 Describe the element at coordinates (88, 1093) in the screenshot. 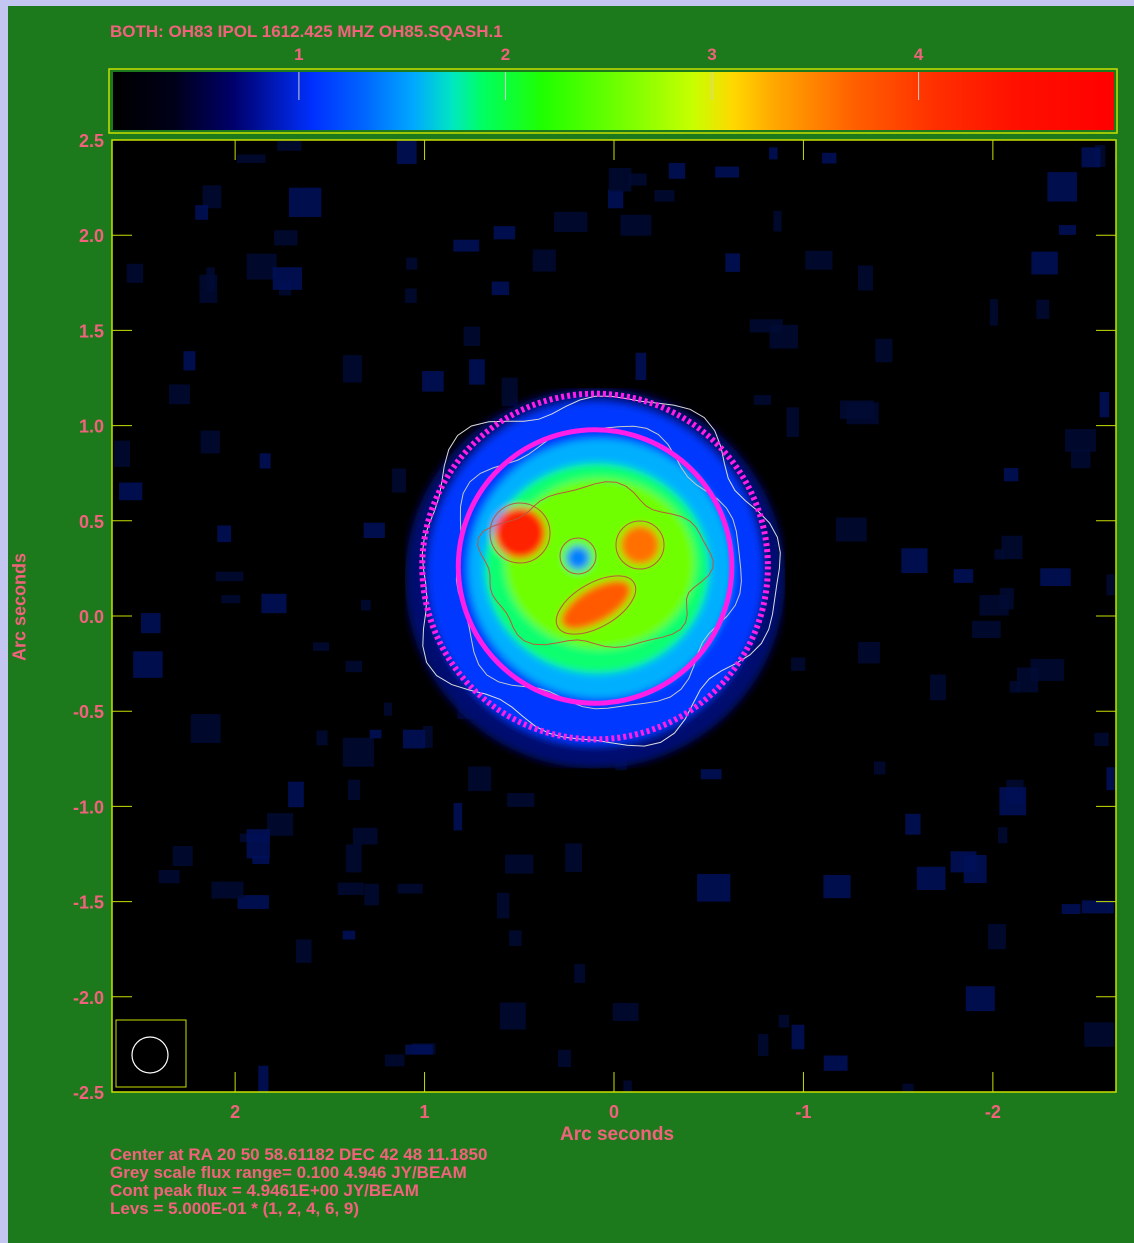

I see `y-tick-label: -2.5` at that location.